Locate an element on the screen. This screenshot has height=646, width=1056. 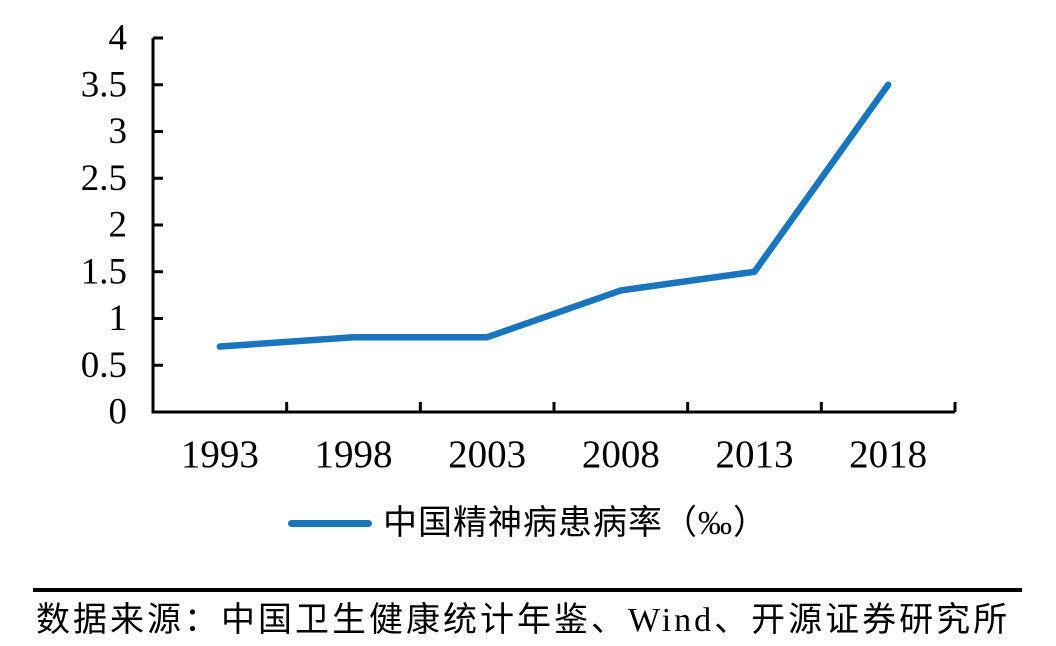
x-tick-label: 1993 is located at coordinates (220, 454).